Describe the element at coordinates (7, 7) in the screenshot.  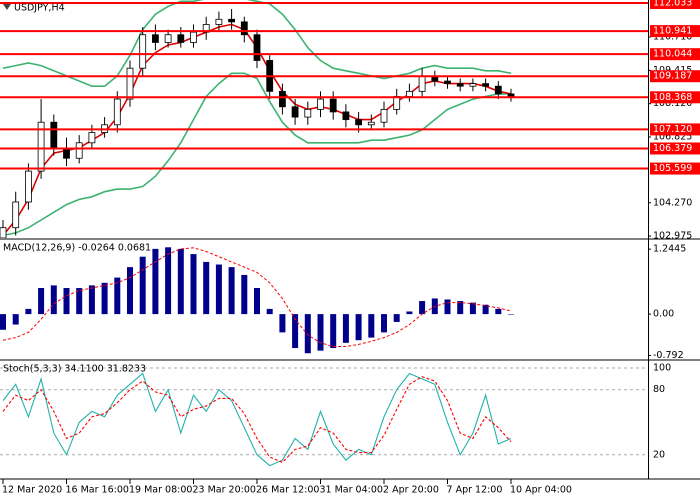
I see `symbol-icon` at that location.